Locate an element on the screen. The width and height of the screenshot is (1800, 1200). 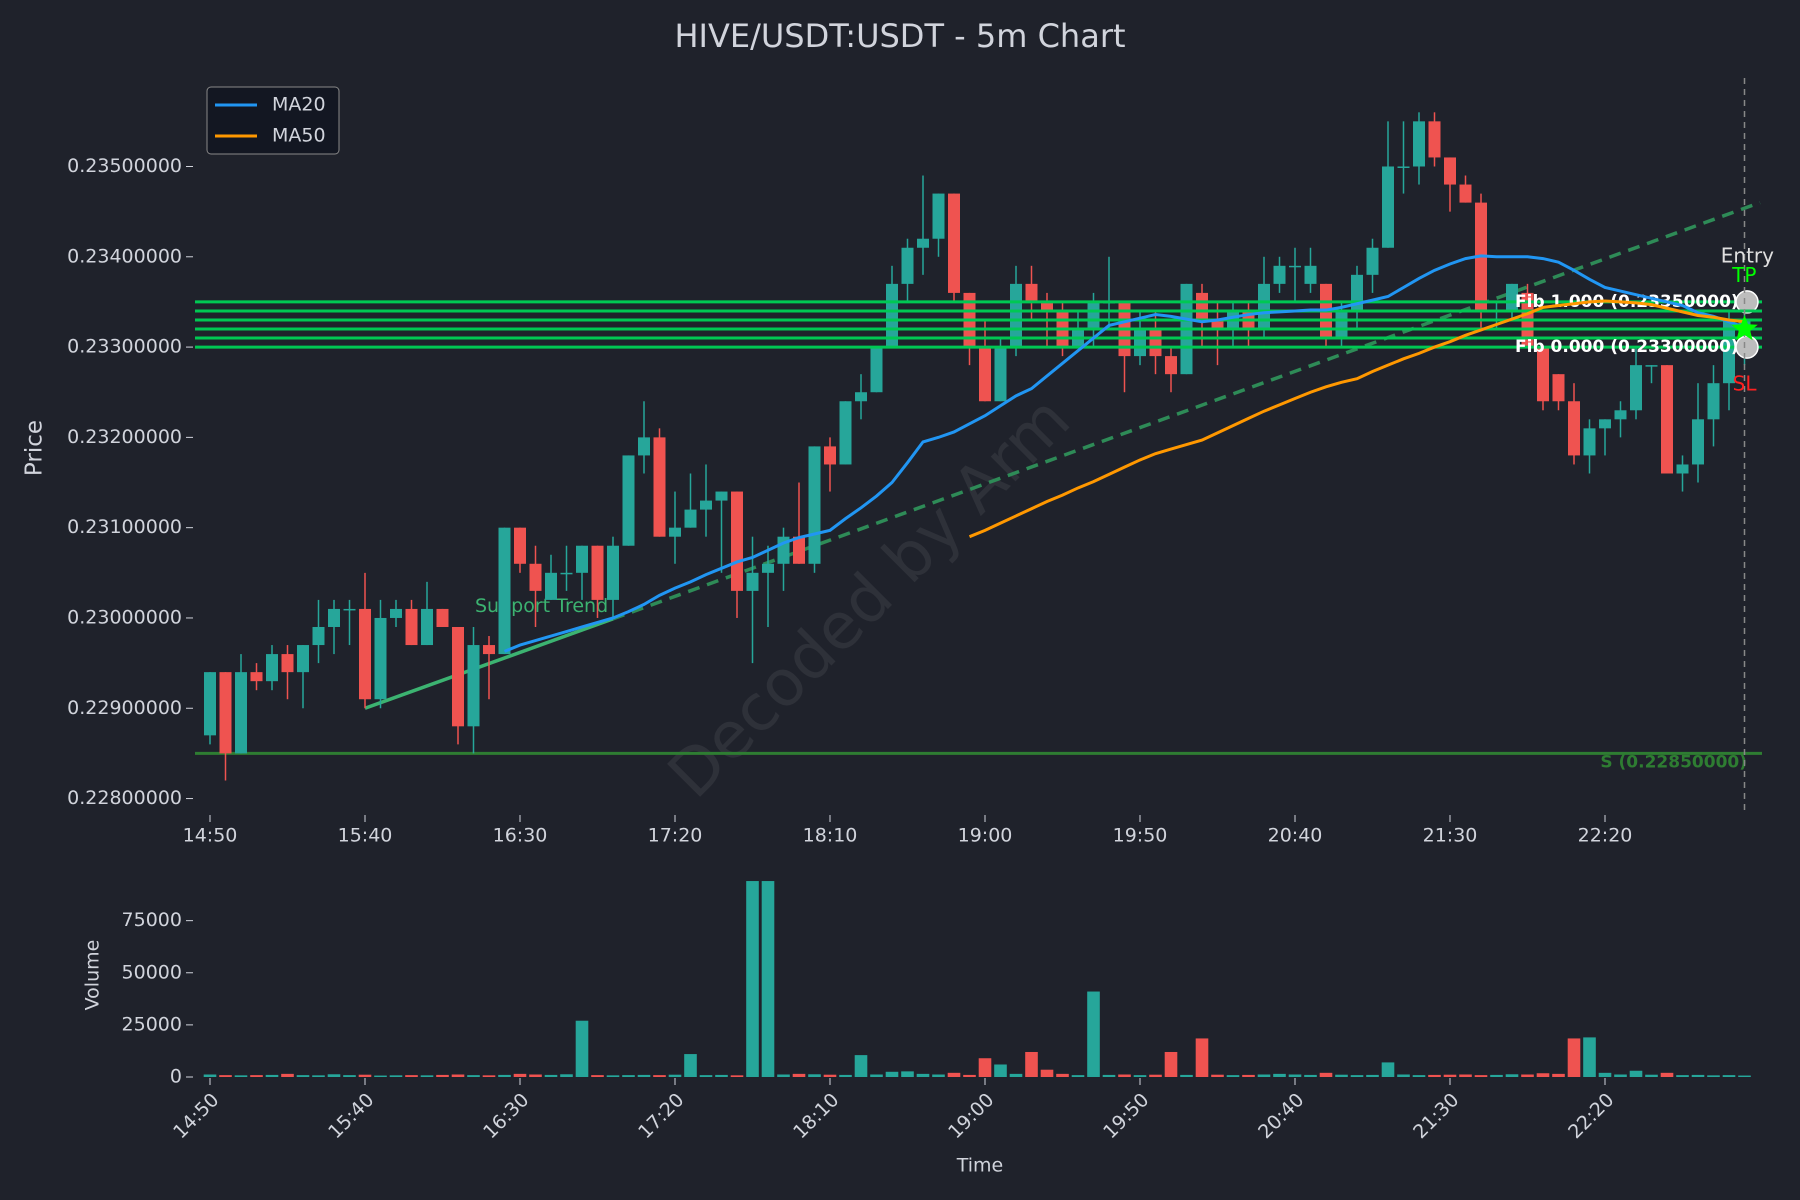
x-tick-label: 17:20 is located at coordinates (675, 836).